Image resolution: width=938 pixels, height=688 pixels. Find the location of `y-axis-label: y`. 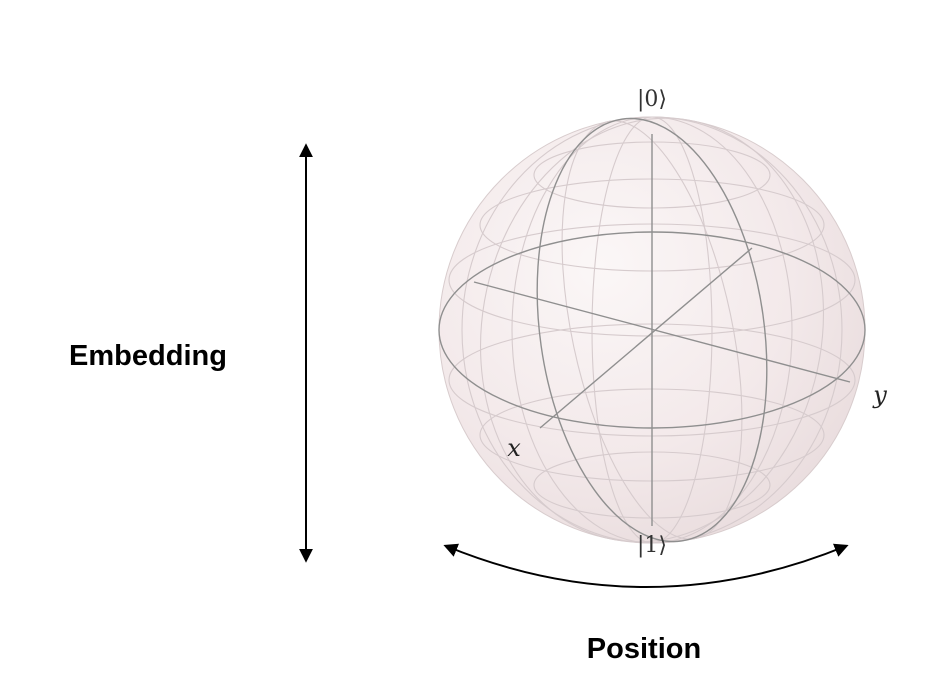

y-axis-label: y is located at coordinates (879, 395).